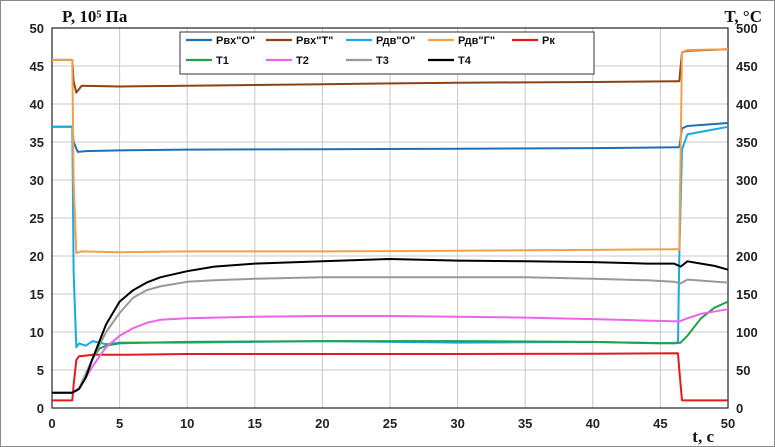 This screenshot has height=447, width=775. I want to click on legend-label: Рдв"Г", so click(476, 41).